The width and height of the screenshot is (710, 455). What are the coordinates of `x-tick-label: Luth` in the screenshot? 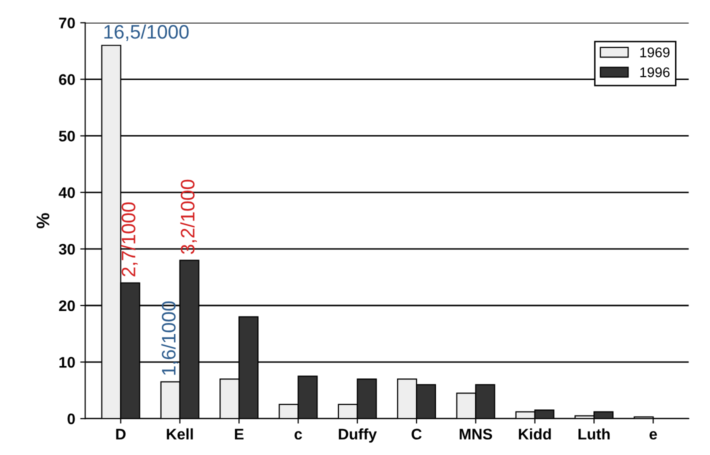 It's located at (594, 434).